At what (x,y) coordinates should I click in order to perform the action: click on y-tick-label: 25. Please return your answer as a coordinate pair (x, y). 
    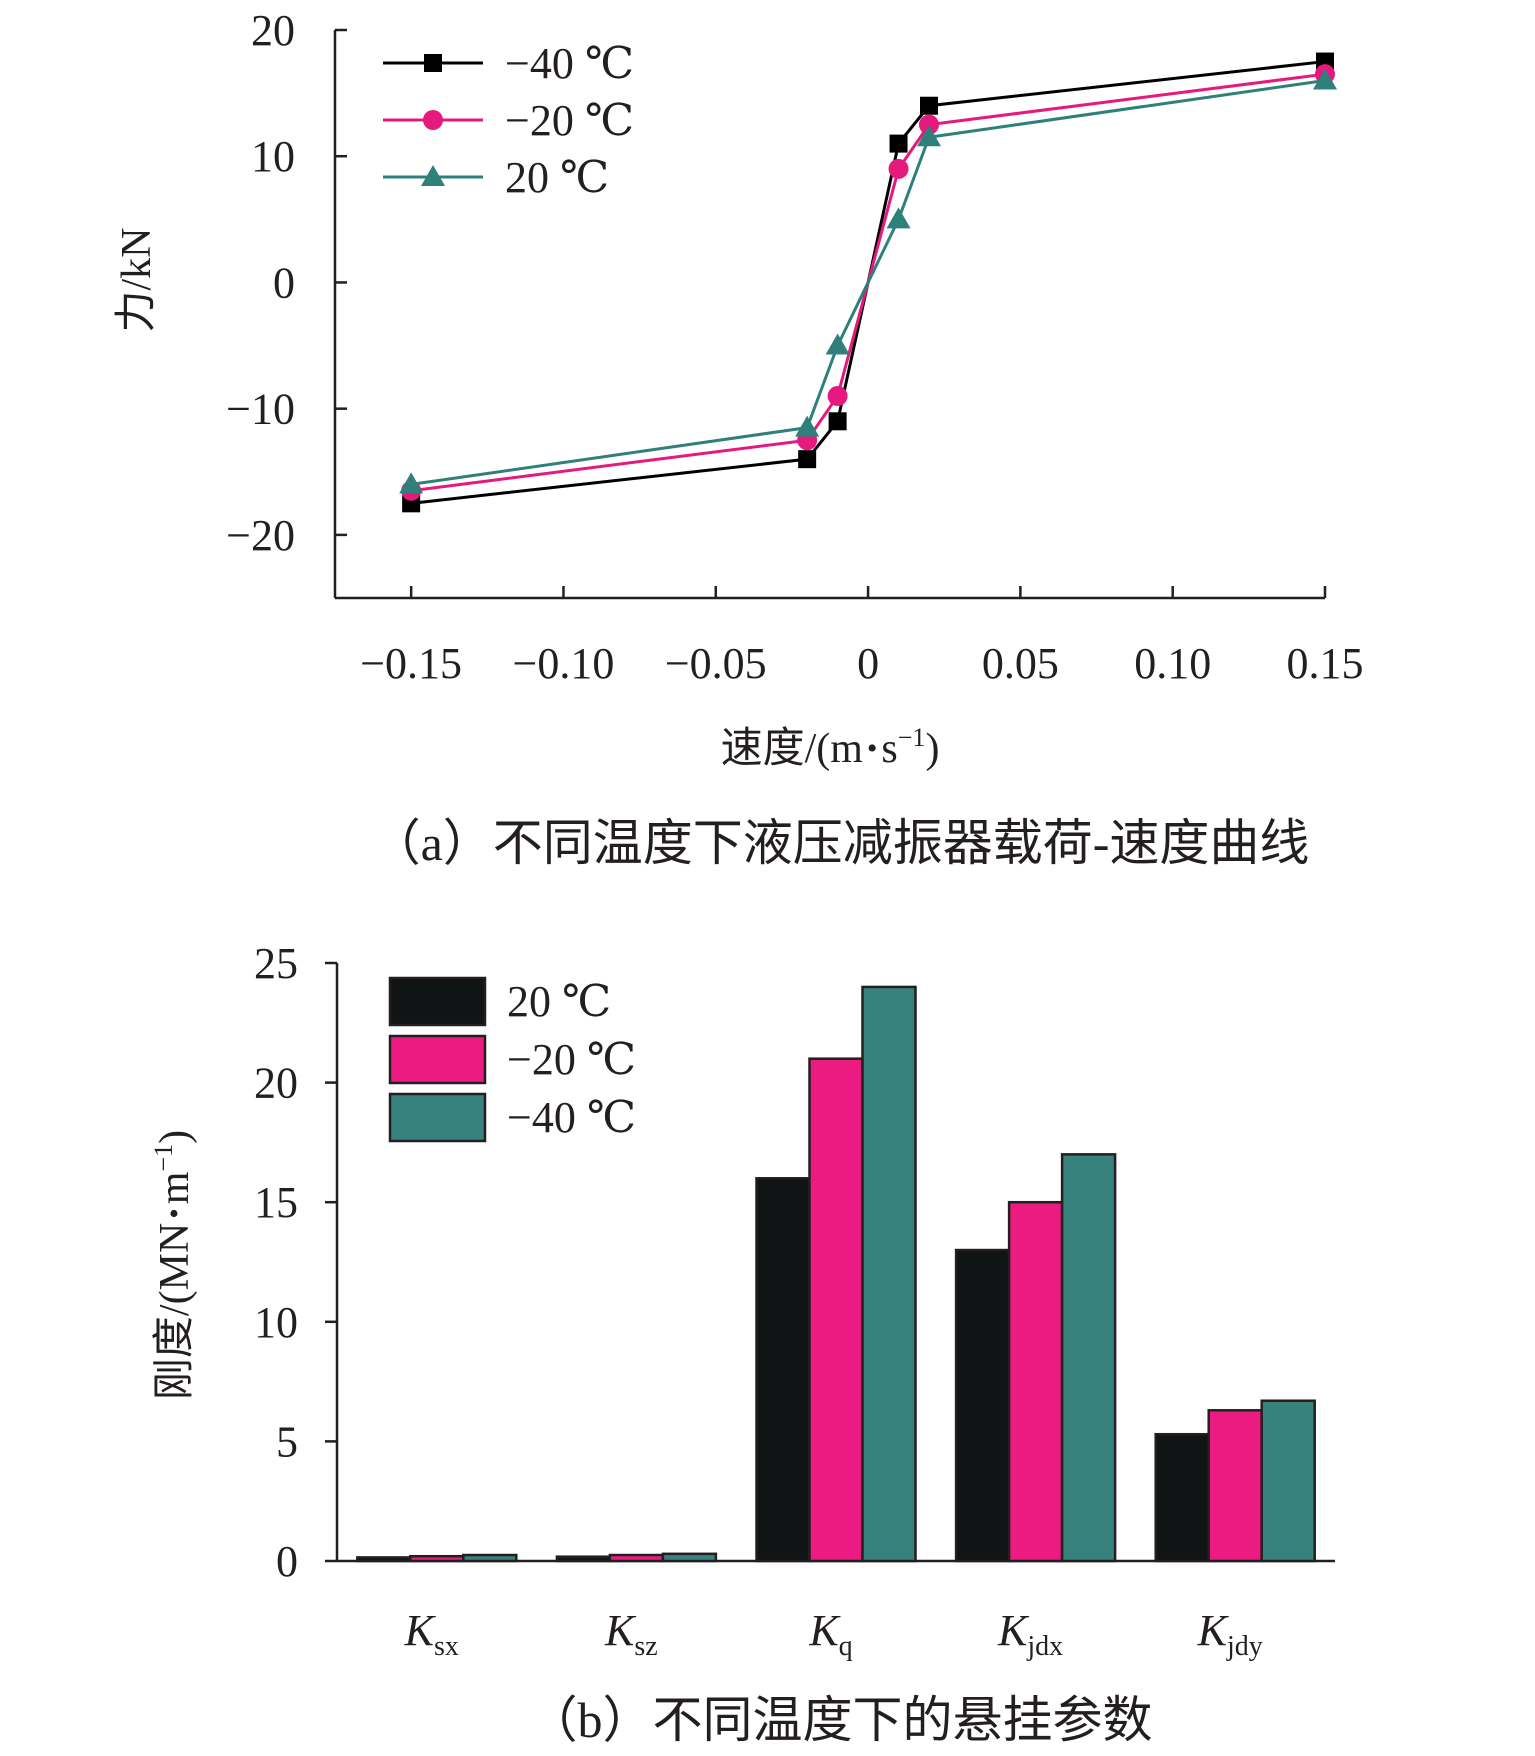
    Looking at the image, I should click on (276, 963).